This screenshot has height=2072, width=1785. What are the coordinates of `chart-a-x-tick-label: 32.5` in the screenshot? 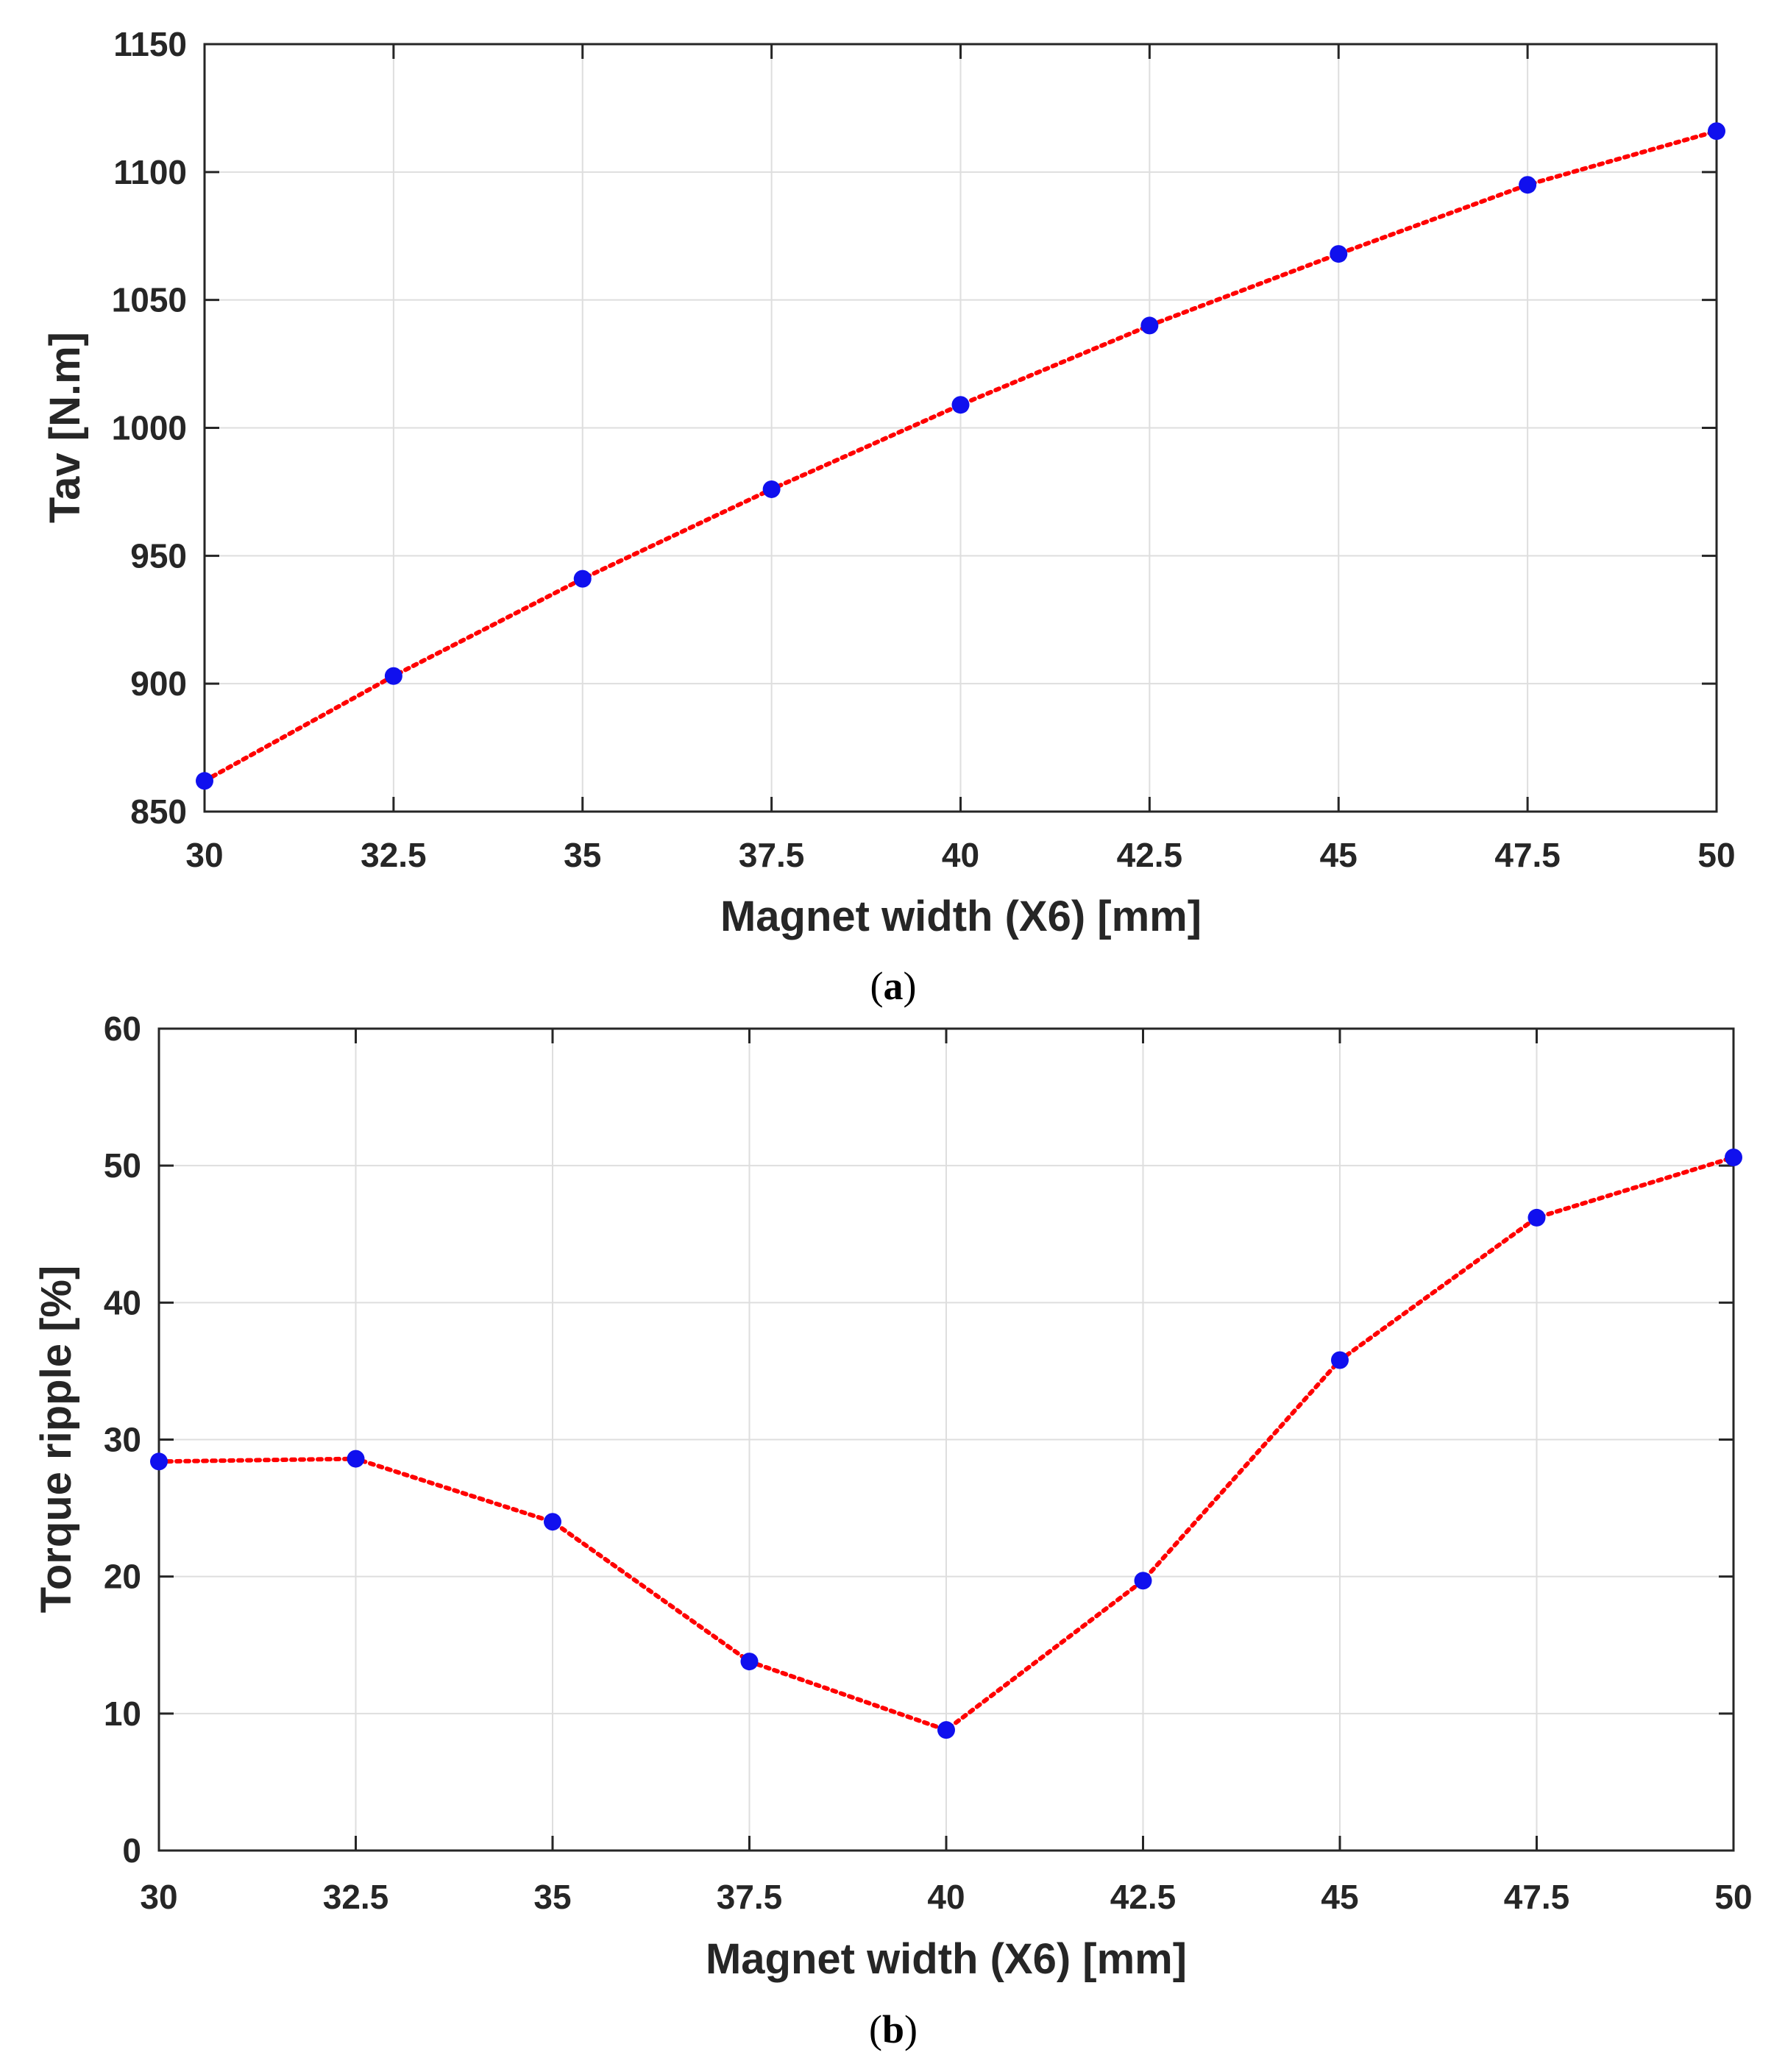 It's located at (394, 855).